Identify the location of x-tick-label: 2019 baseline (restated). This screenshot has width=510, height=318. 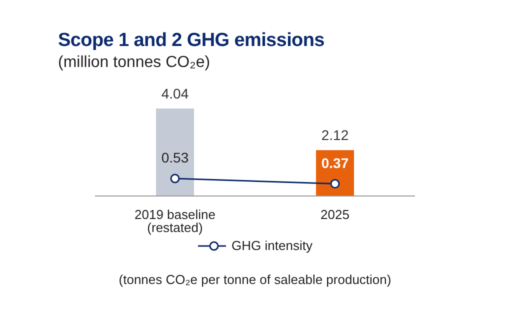
(175, 221).